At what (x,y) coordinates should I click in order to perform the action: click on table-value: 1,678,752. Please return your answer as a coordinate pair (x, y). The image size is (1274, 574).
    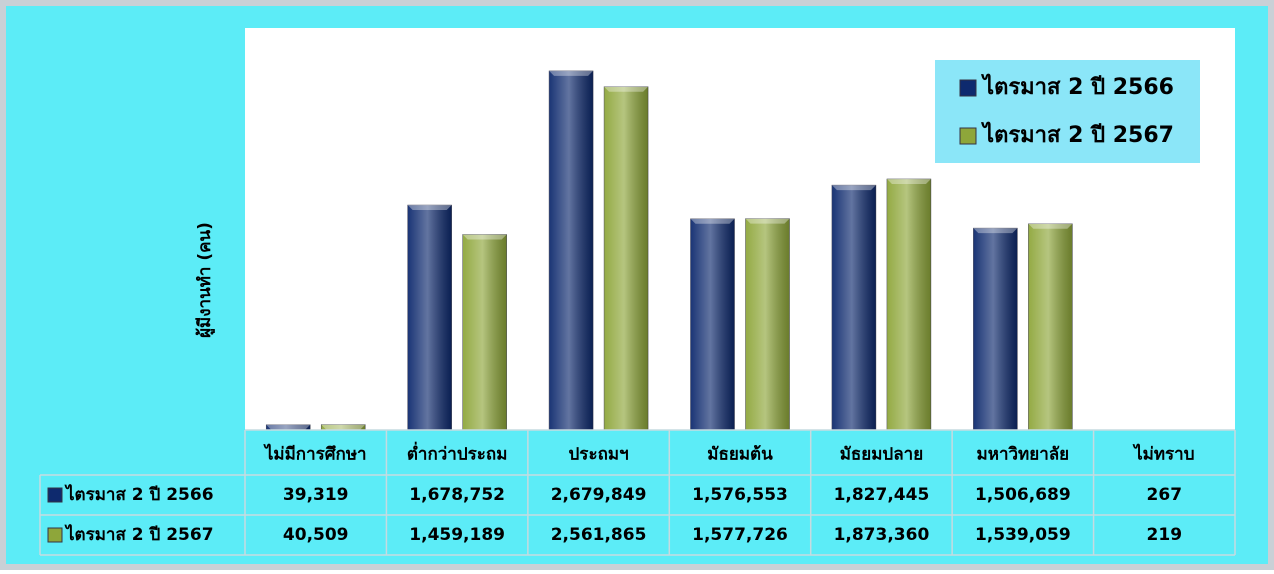
    Looking at the image, I should click on (457, 495).